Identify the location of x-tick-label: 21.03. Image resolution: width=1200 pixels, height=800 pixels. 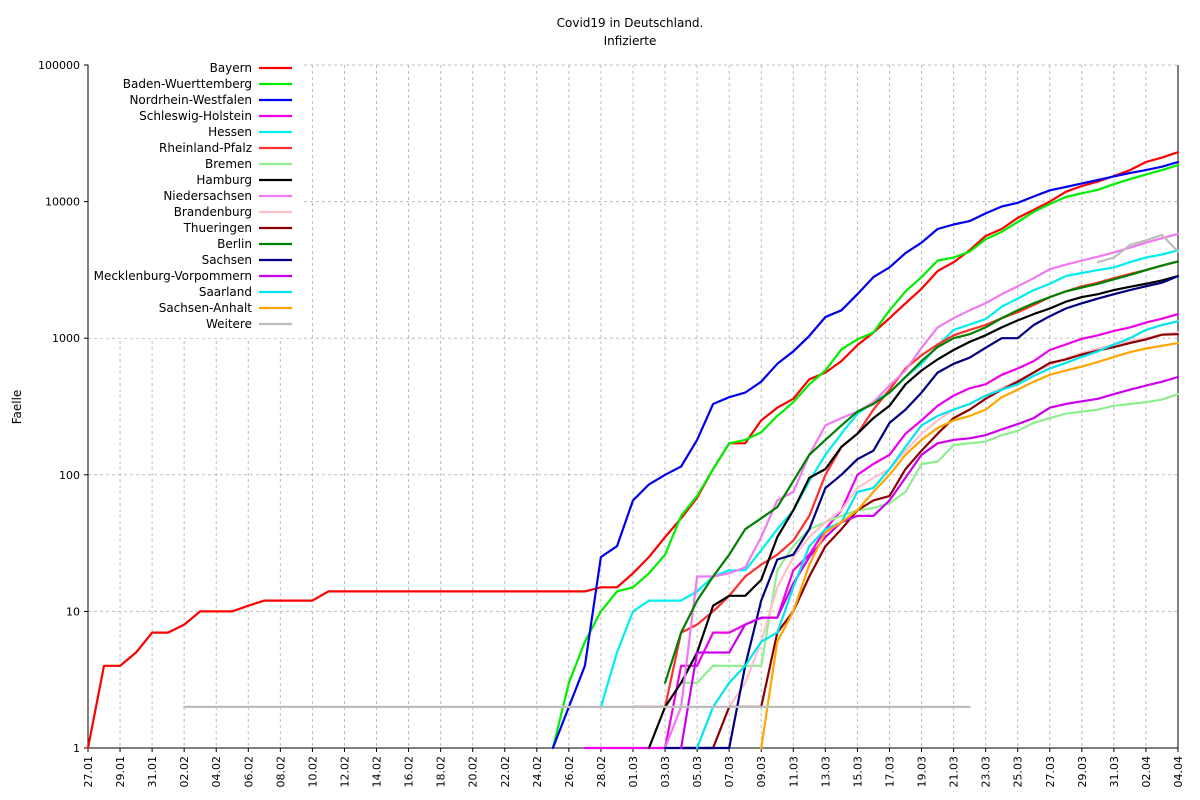
(954, 772).